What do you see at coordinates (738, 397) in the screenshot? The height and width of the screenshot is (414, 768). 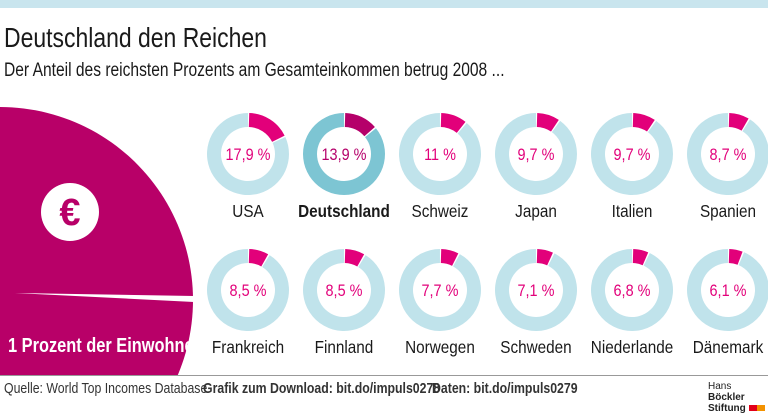 I see `hans-boeckler-logo: Hans Böckler Stiftung` at bounding box center [738, 397].